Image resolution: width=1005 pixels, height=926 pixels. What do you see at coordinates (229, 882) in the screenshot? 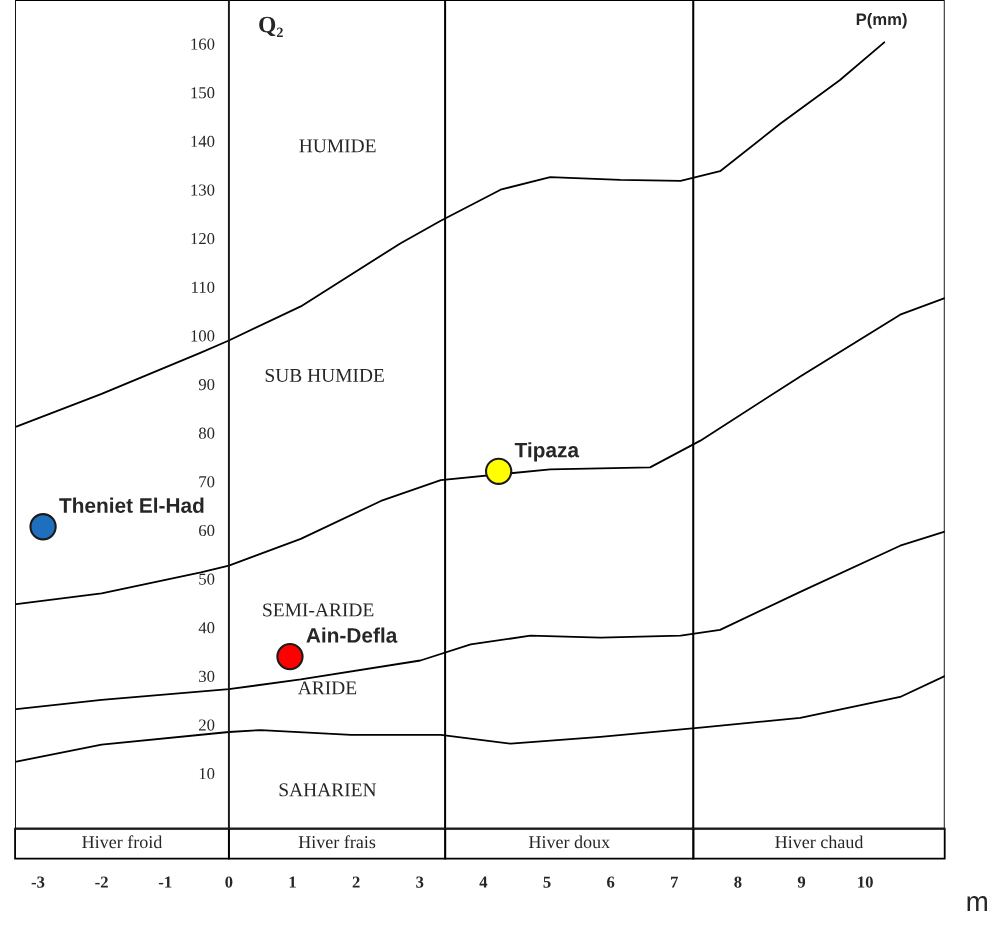
I see `x-tick-label: 0` at bounding box center [229, 882].